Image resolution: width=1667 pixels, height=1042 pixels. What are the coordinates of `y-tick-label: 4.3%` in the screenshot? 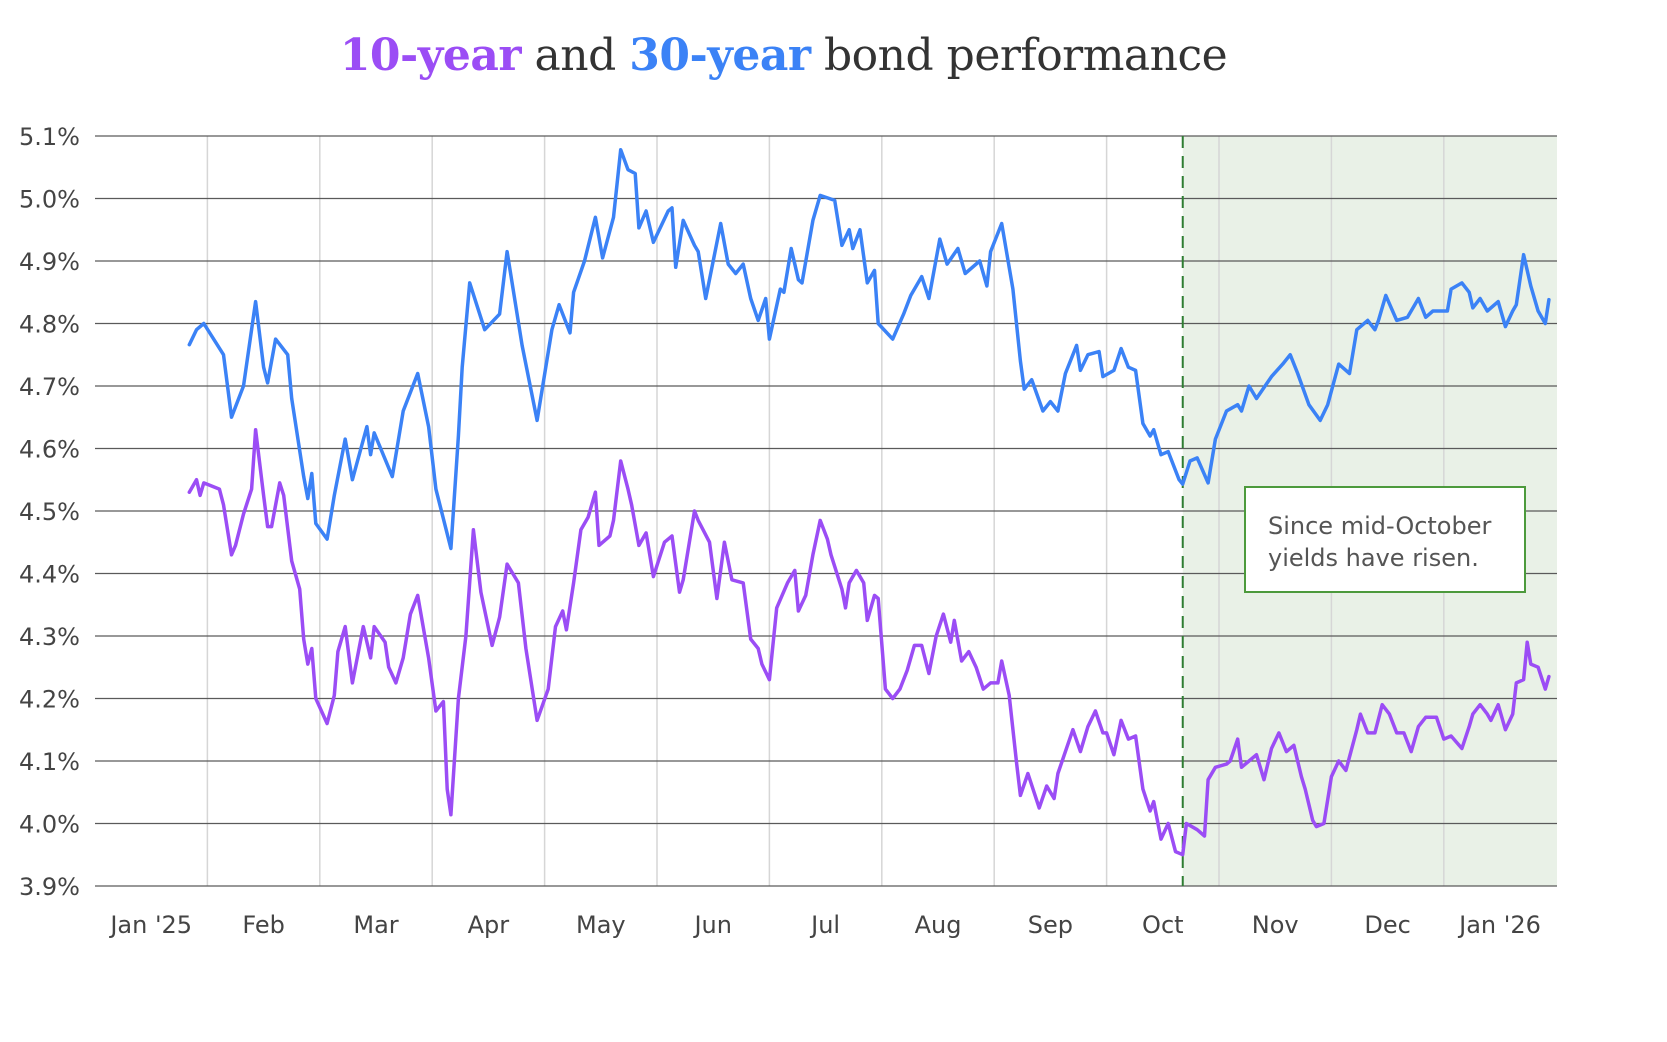 It's located at (49, 637).